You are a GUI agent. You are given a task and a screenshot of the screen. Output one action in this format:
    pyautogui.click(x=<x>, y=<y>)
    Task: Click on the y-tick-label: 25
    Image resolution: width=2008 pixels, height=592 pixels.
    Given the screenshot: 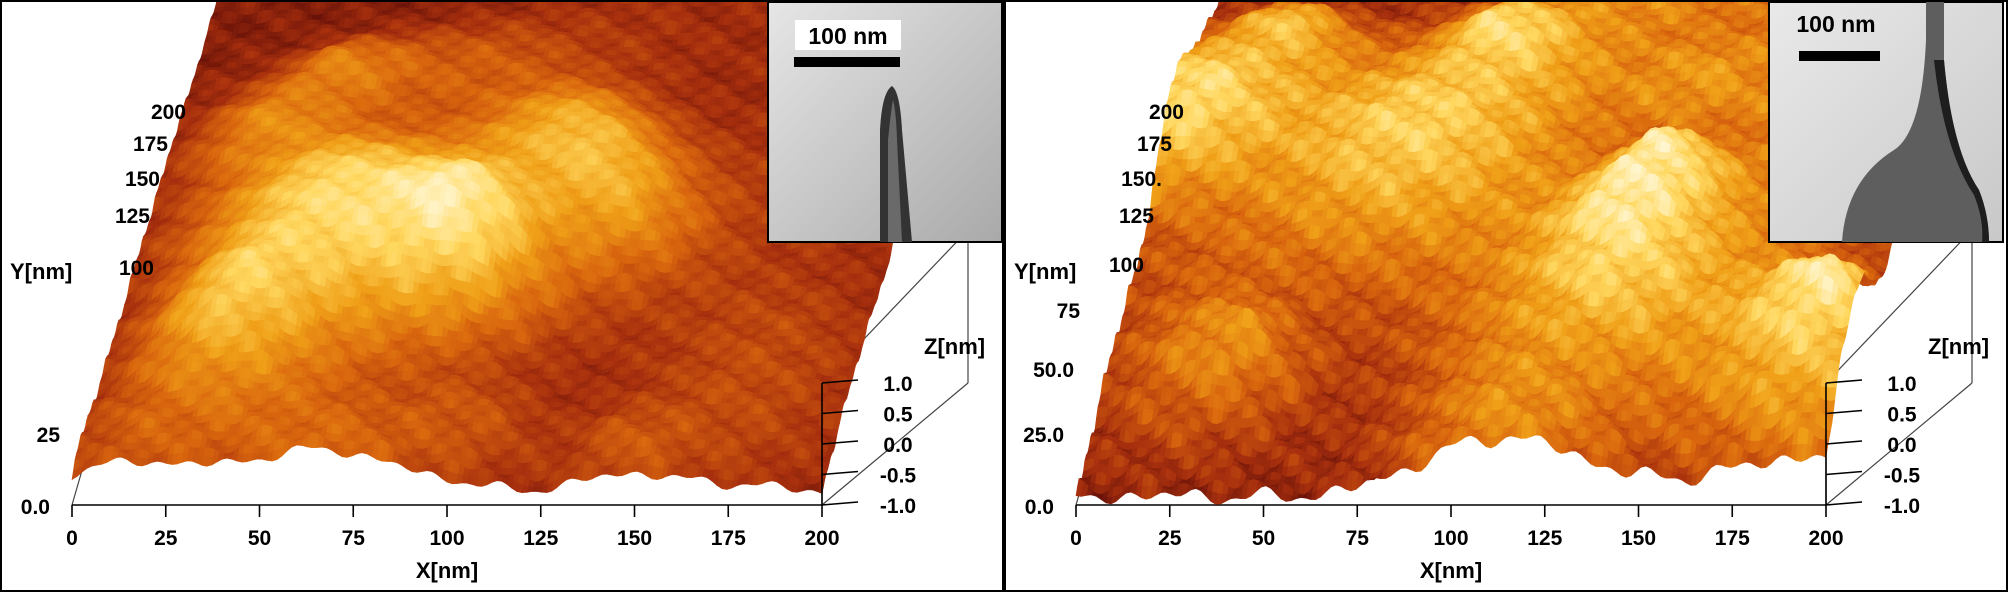 What is the action you would take?
    pyautogui.click(x=49, y=435)
    